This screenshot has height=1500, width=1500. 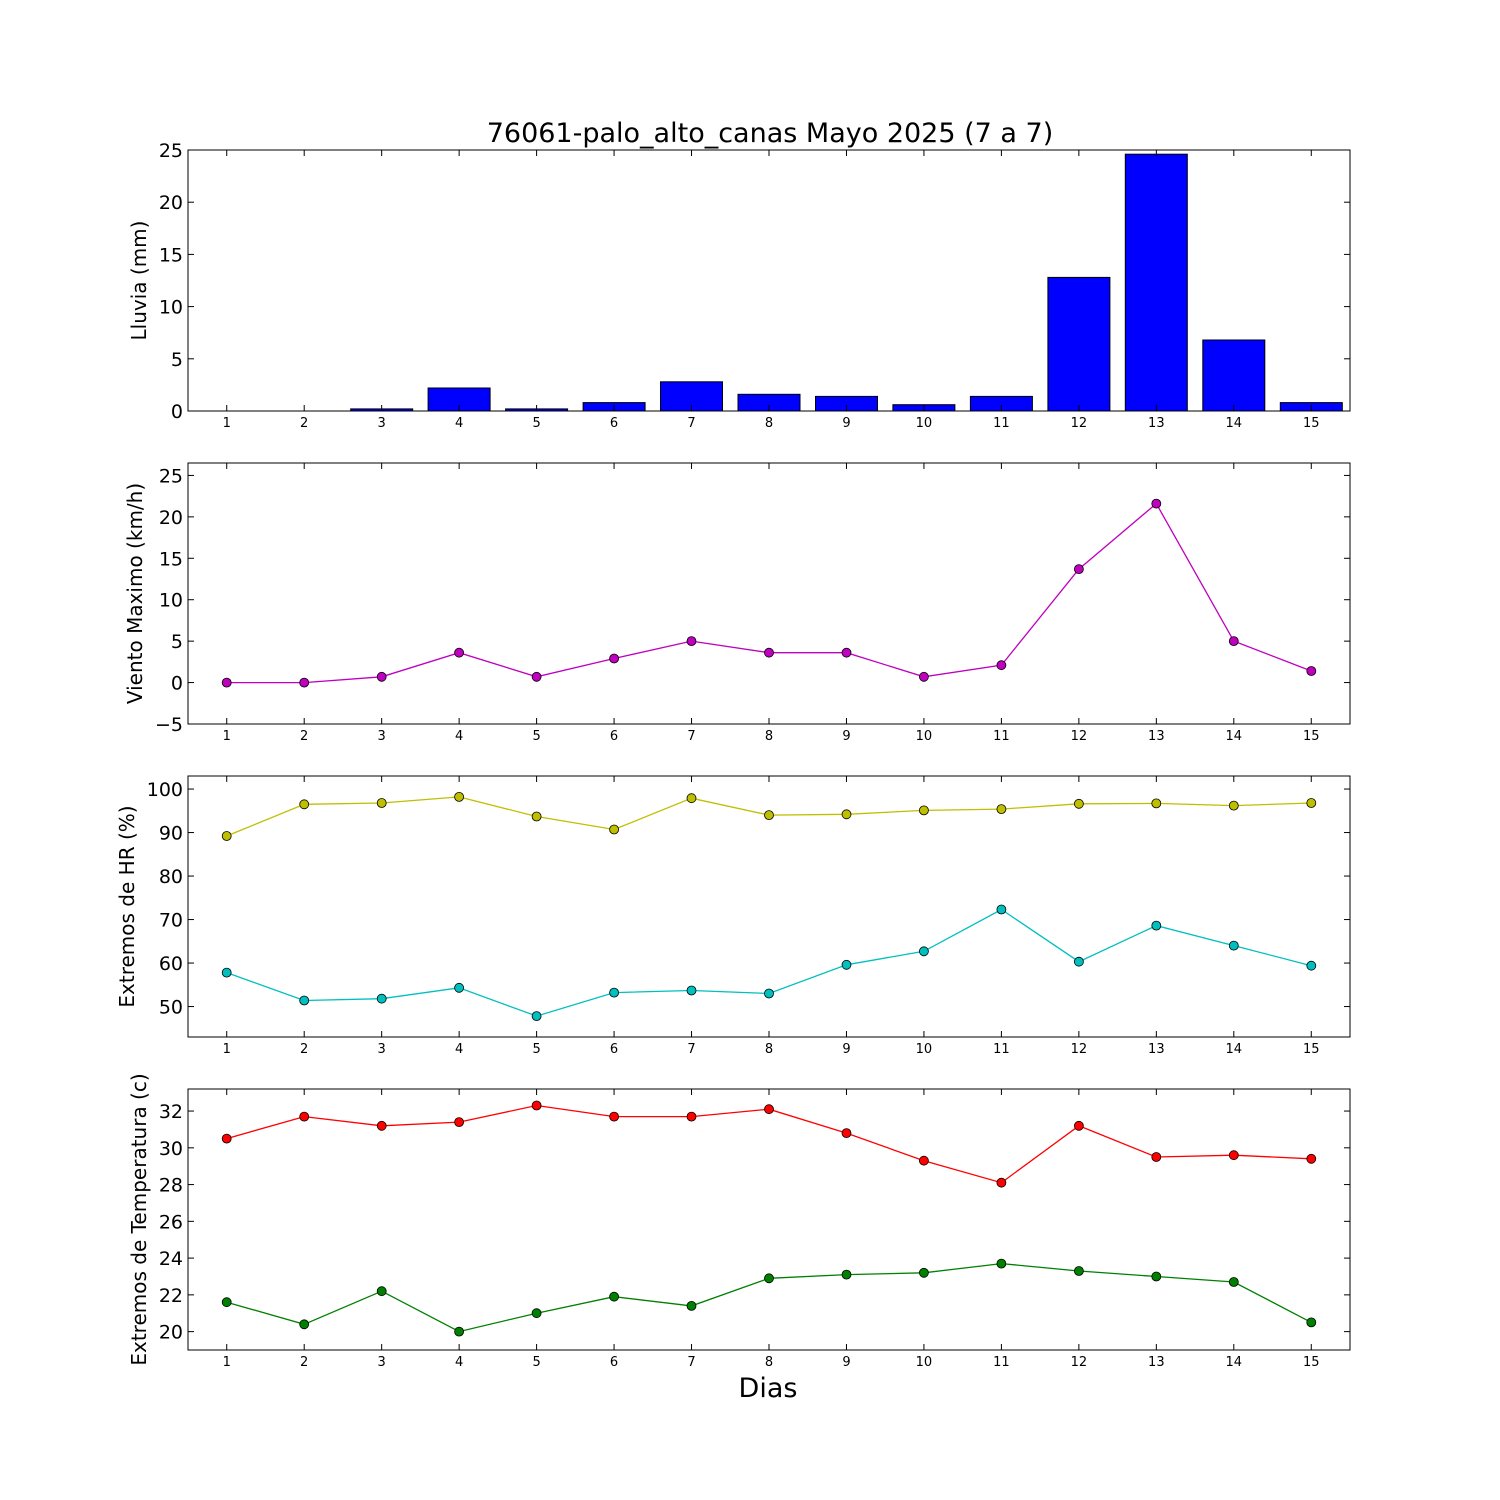 What do you see at coordinates (171, 964) in the screenshot?
I see `y-tick-label: 60` at bounding box center [171, 964].